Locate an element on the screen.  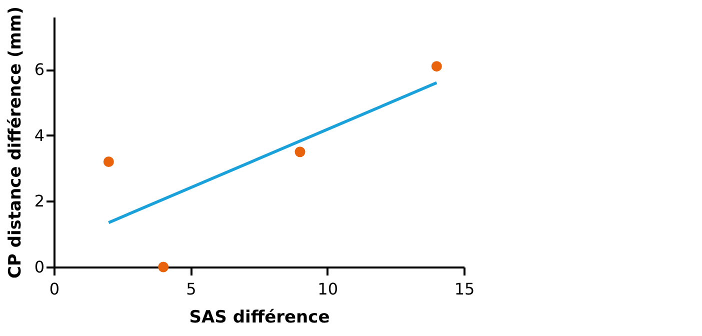
x-tick-label: 5 is located at coordinates (191, 289).